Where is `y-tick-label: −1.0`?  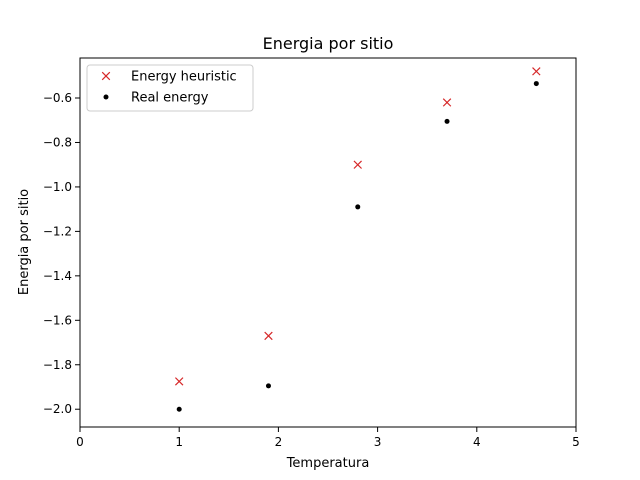 y-tick-label: −1.0 is located at coordinates (57, 187).